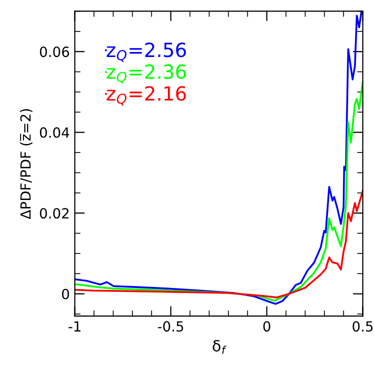  I want to click on x-tick-label: 0, so click(266, 326).